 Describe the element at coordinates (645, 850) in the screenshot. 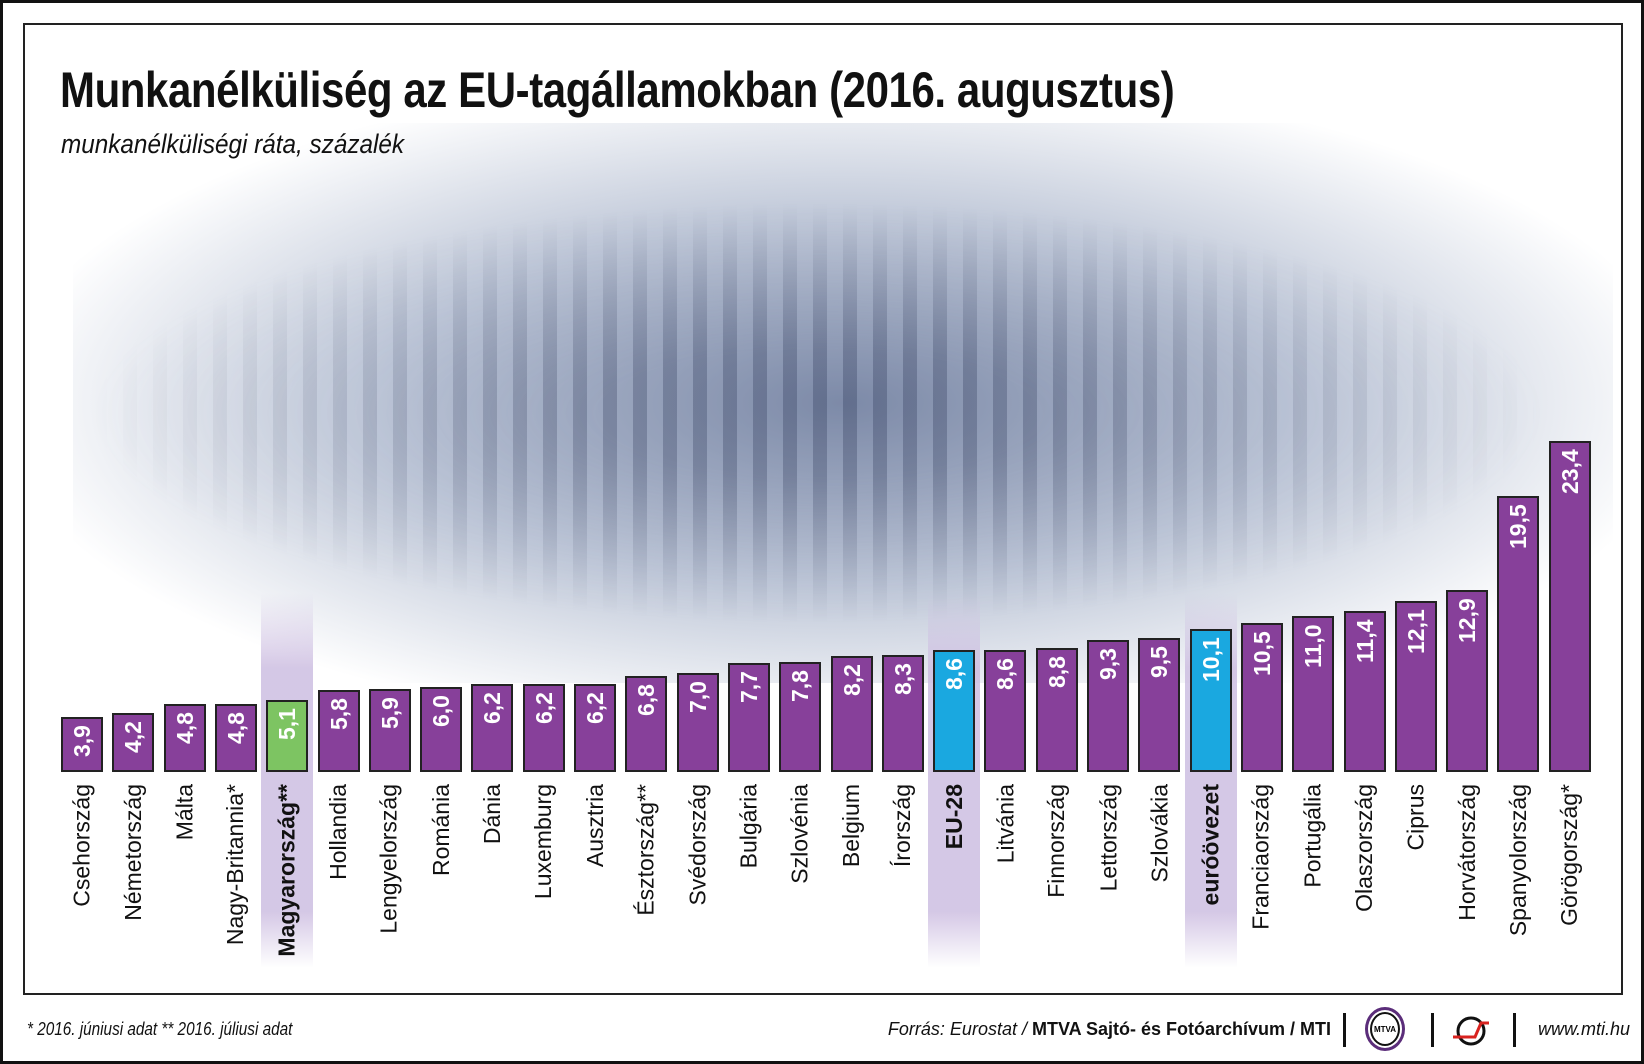

I see `category-label: Észtország**` at that location.